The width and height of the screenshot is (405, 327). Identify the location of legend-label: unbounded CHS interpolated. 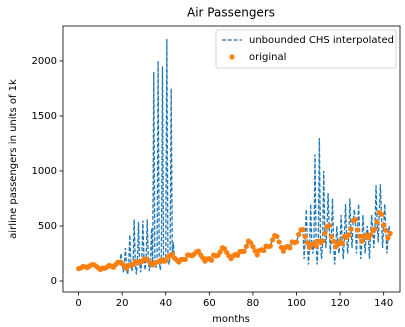
(321, 40).